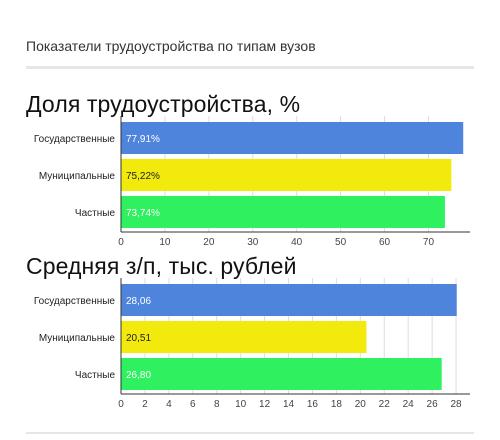 The width and height of the screenshot is (500, 440). I want to click on x-tick-label: 28, so click(456, 404).